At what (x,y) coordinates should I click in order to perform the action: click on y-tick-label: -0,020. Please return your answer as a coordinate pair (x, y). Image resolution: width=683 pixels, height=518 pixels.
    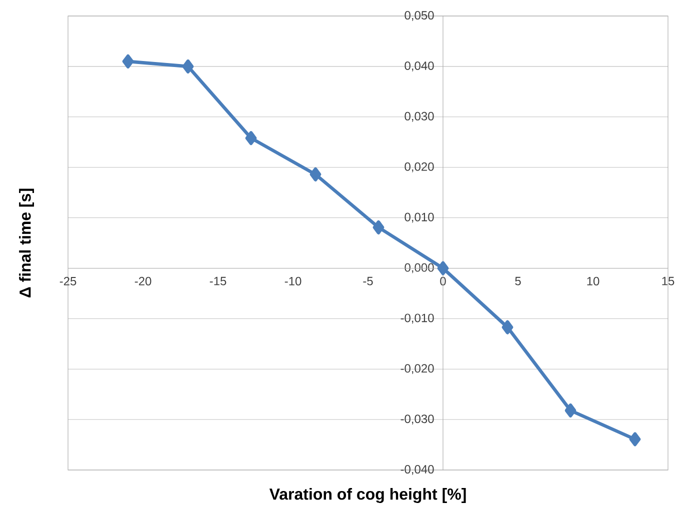
    Looking at the image, I should click on (417, 369).